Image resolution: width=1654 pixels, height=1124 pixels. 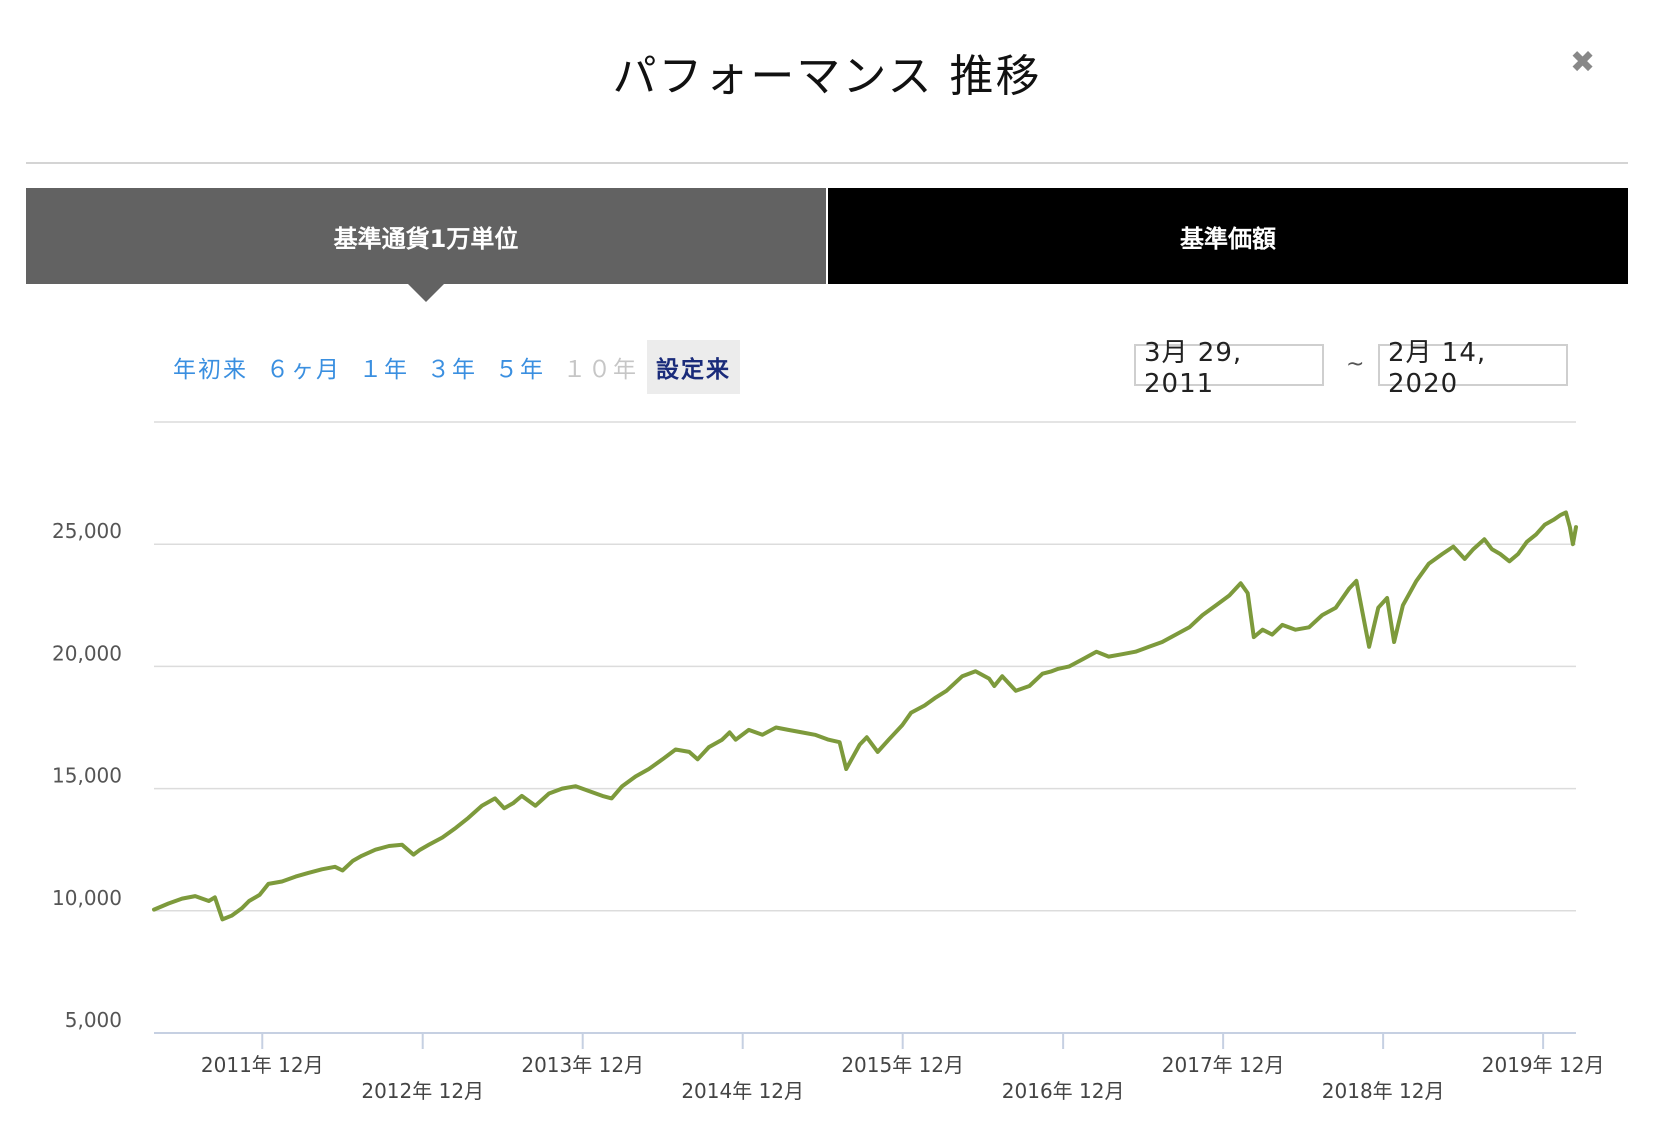 I want to click on range-3y: ３年, so click(x=452, y=370).